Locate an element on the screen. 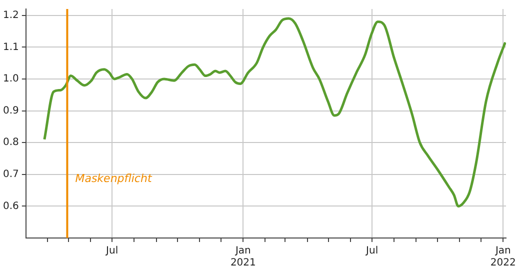 Image resolution: width=520 pixels, height=272 pixels. y-tick-label: 0.8 is located at coordinates (10, 142).